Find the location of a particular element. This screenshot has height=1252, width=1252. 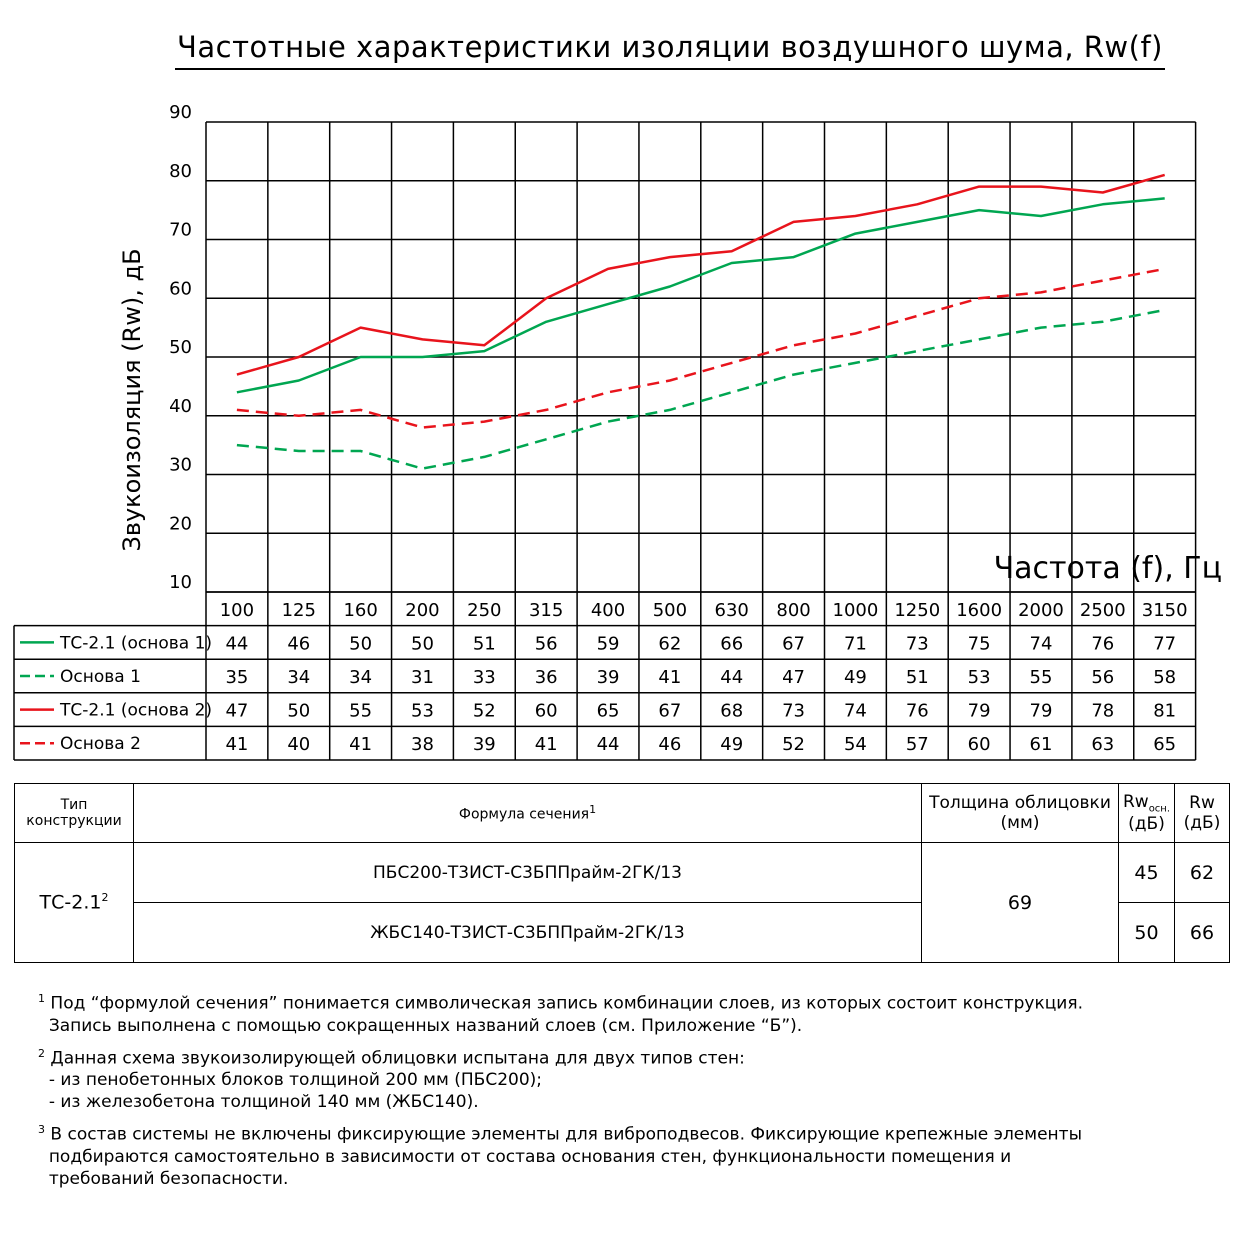

y-tick-label: 80 is located at coordinates (180, 171).